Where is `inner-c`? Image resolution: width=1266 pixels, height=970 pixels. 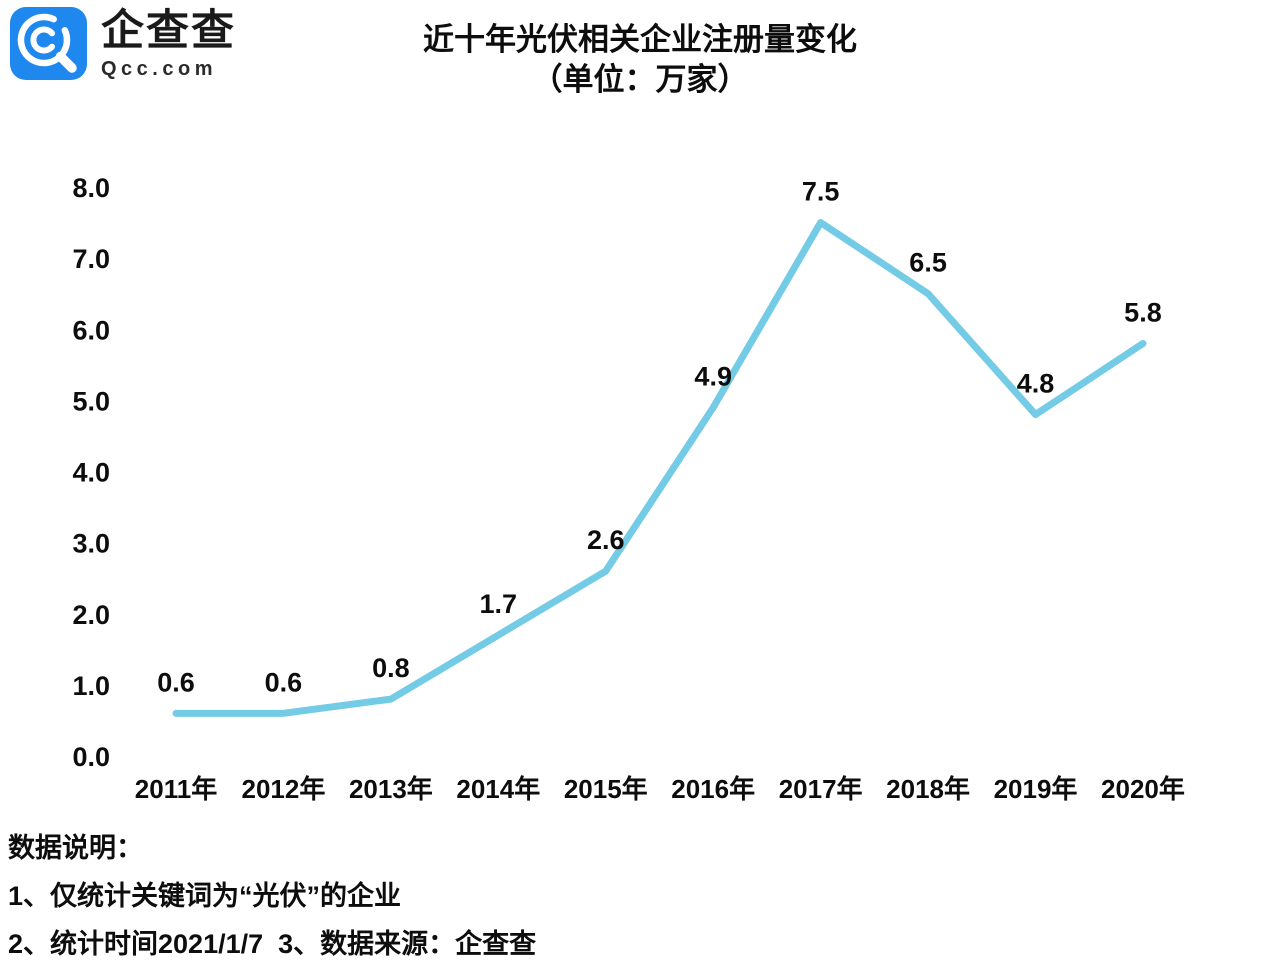
inner-c is located at coordinates (42, 40).